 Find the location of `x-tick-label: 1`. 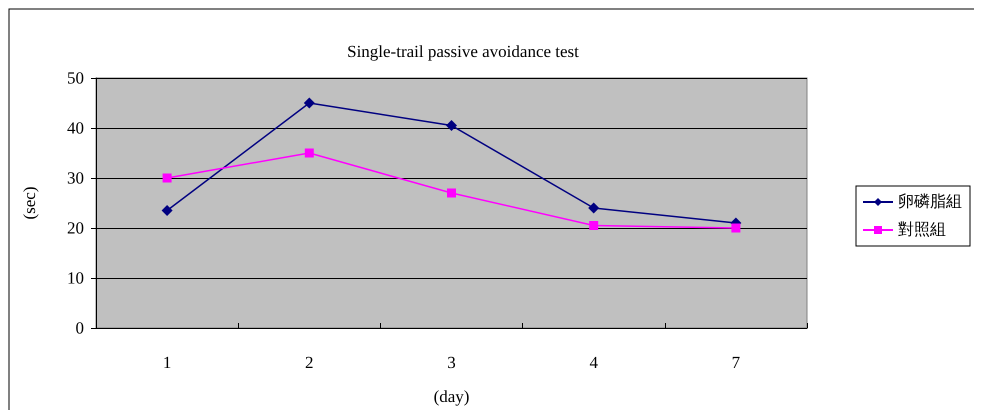

x-tick-label: 1 is located at coordinates (167, 362).